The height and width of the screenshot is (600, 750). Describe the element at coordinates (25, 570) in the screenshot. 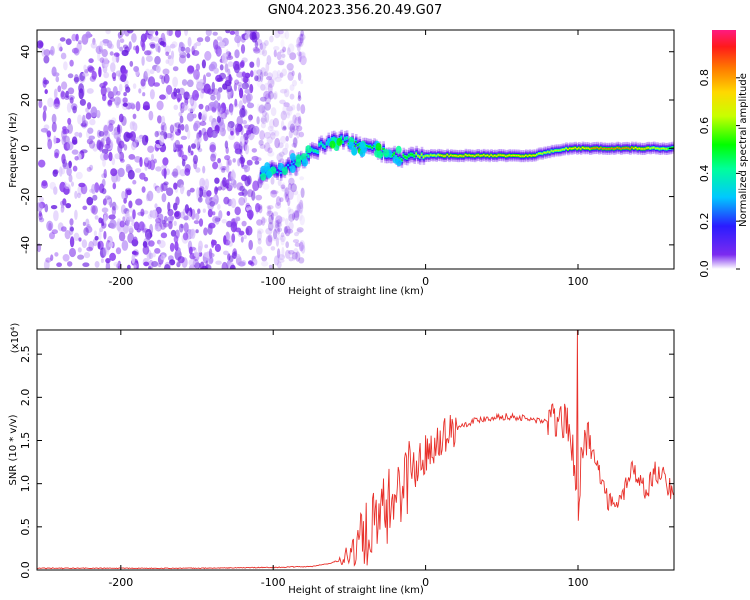

I see `y-tick-label: 0.0` at that location.